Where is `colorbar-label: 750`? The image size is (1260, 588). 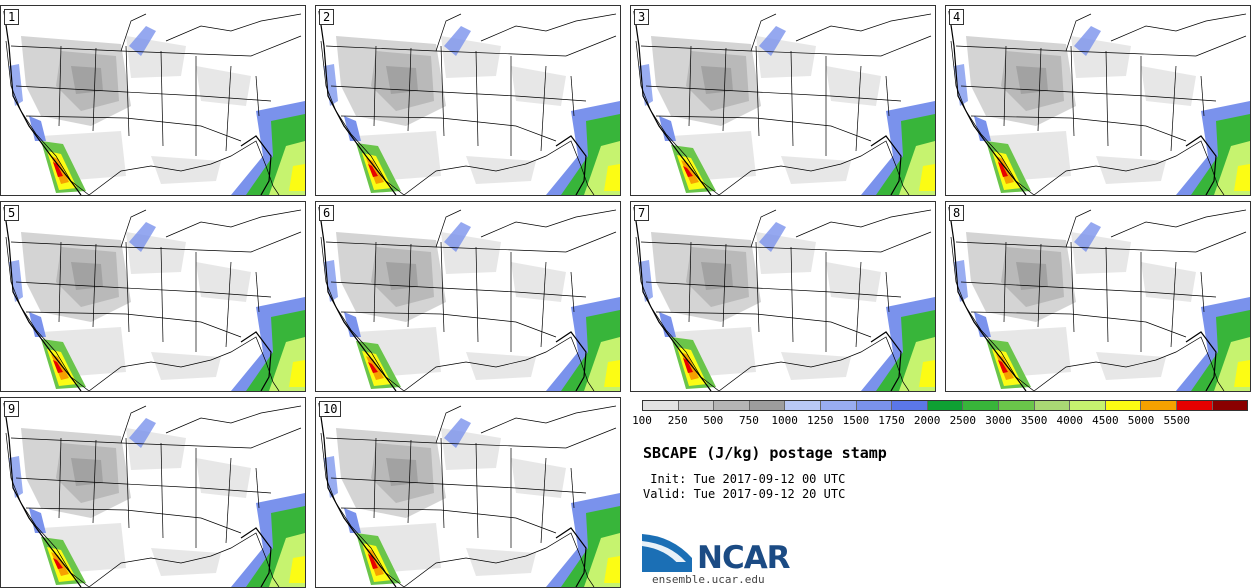 colorbar-label: 750 is located at coordinates (749, 420).